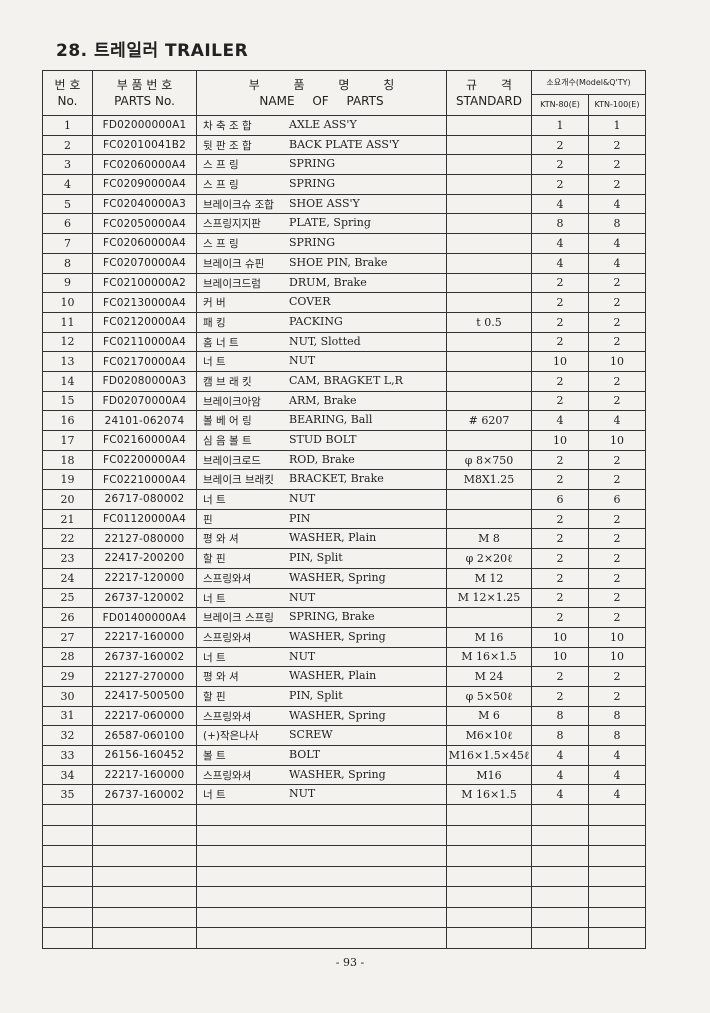 Image resolution: width=710 pixels, height=1013 pixels. What do you see at coordinates (560, 125) in the screenshot?
I see `qty: 1` at bounding box center [560, 125].